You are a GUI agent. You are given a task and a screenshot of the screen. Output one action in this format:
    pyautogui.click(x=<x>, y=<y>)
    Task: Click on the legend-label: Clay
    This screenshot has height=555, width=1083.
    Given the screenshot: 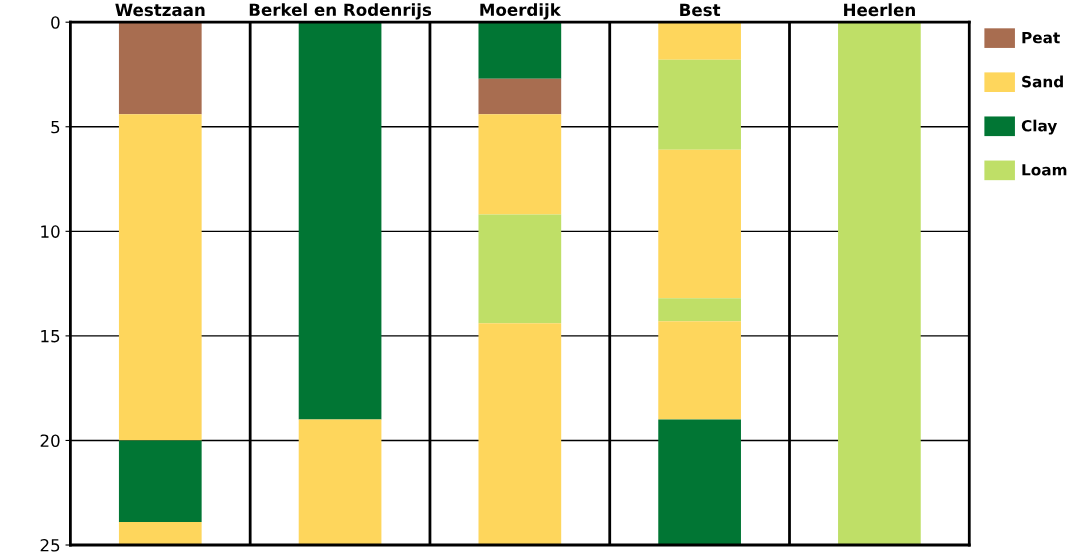 What is the action you would take?
    pyautogui.click(x=1039, y=127)
    